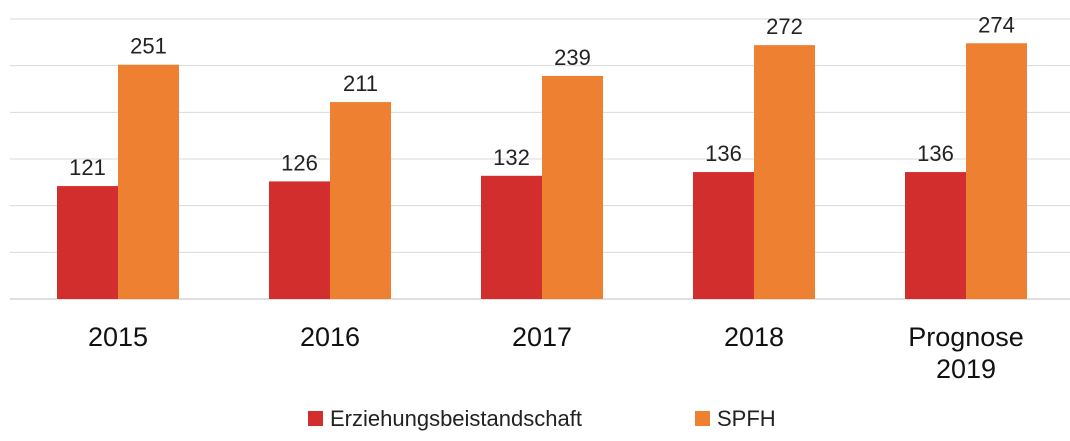 Image resolution: width=1070 pixels, height=441 pixels. What do you see at coordinates (360, 83) in the screenshot?
I see `value-label: 211` at bounding box center [360, 83].